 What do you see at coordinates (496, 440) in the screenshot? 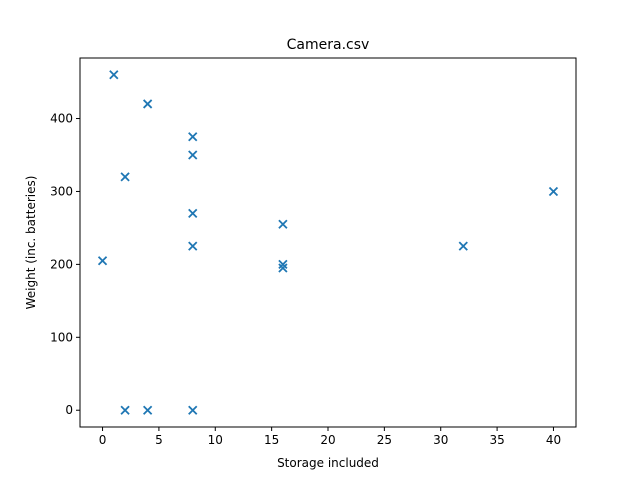
I see `x-tick-label: 35` at bounding box center [496, 440].